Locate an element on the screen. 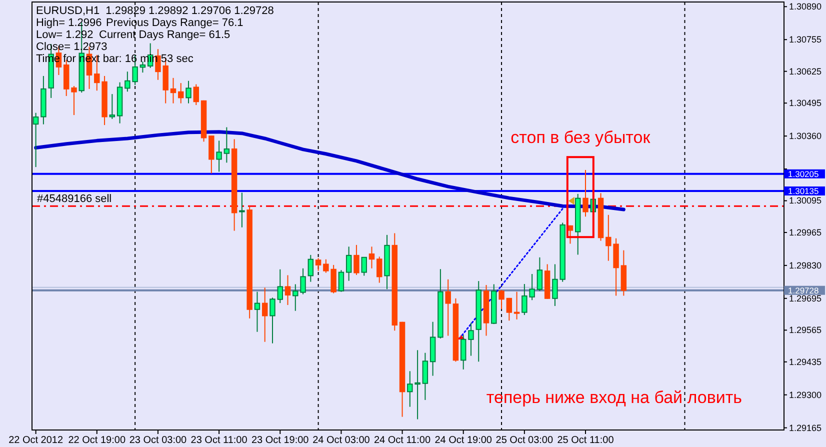 The image size is (826, 447). chart-title: EURUSD,H1 1.29829 1.29892 1.29706 1.29728 is located at coordinates (155, 11).